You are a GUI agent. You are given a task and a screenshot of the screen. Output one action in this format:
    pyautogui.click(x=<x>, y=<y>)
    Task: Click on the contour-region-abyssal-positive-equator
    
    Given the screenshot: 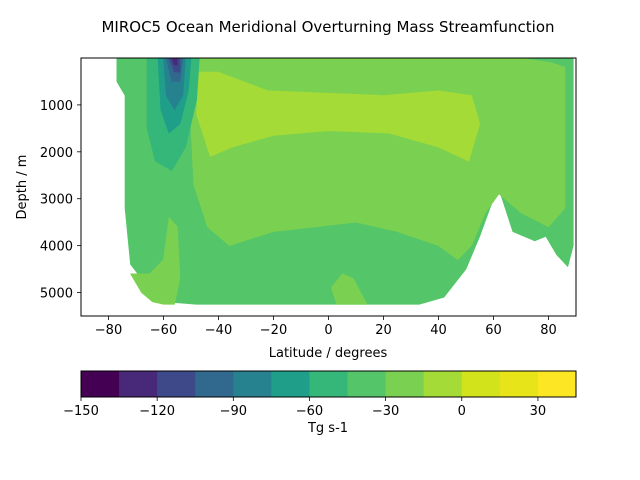 What is the action you would take?
    pyautogui.click(x=349, y=289)
    